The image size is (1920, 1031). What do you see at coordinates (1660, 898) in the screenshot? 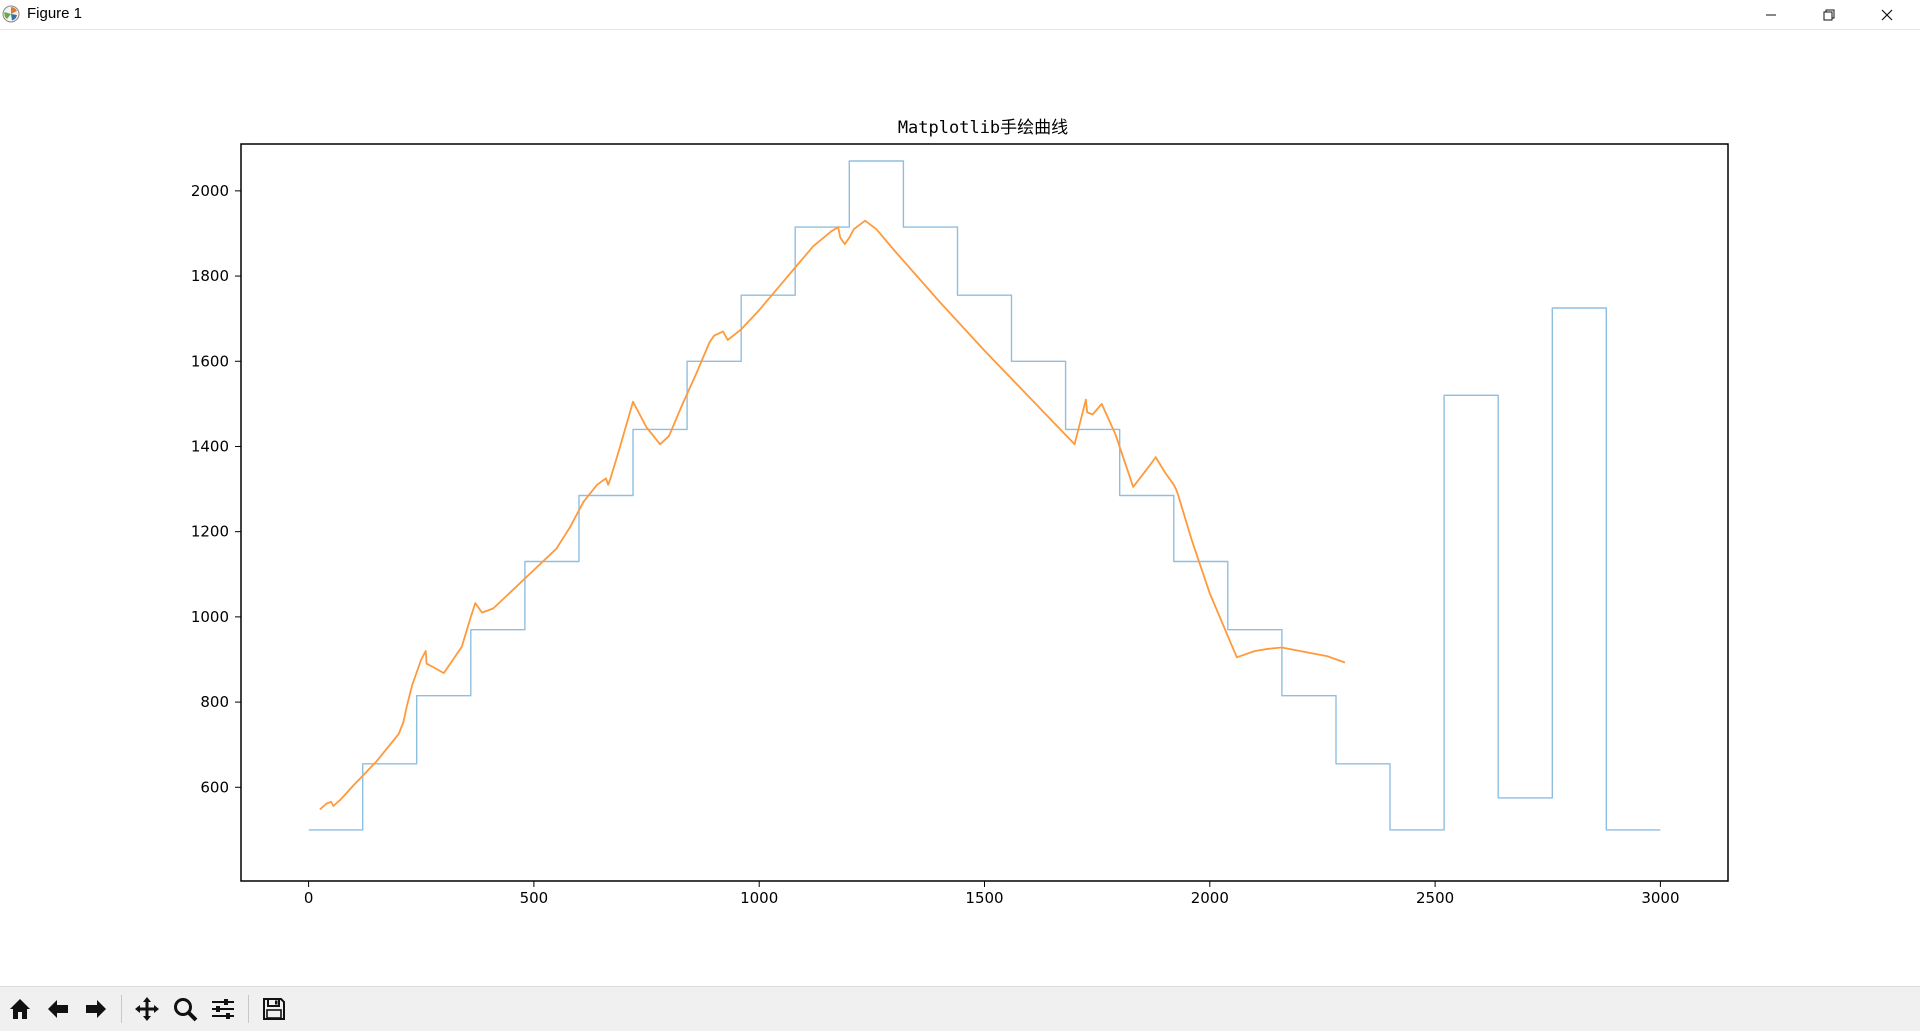
I see `x-tick-label: 3000` at bounding box center [1660, 898].